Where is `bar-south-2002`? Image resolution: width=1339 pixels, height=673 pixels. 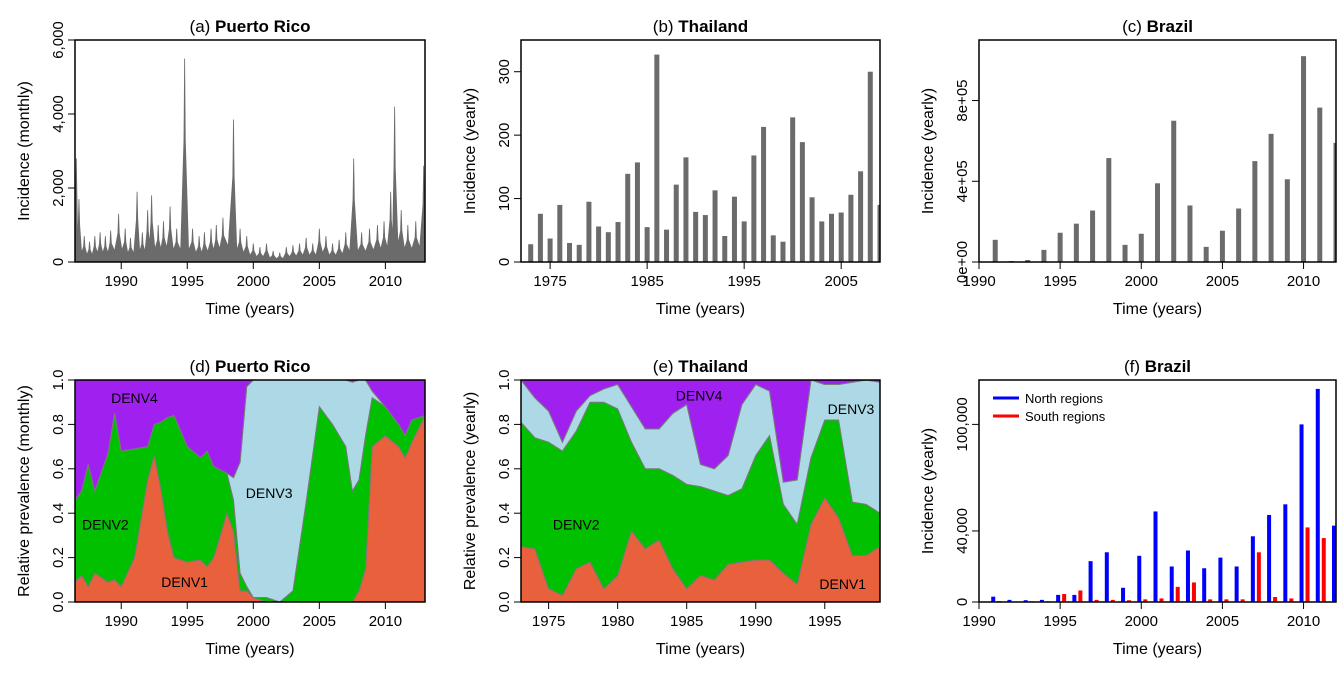
bar-south-2002 is located at coordinates (1177, 594).